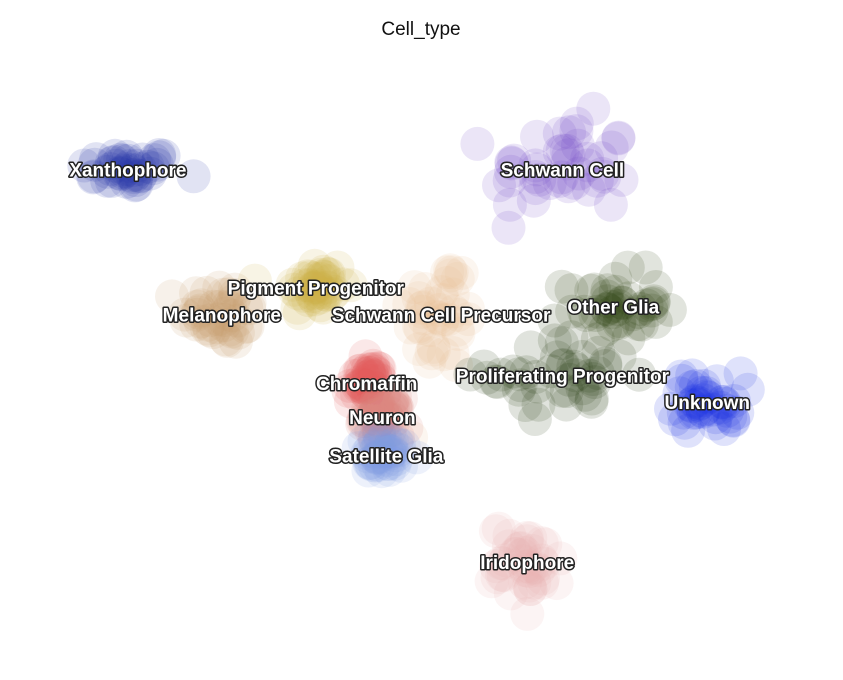  I want to click on cluster-label: Unknown, so click(708, 403).